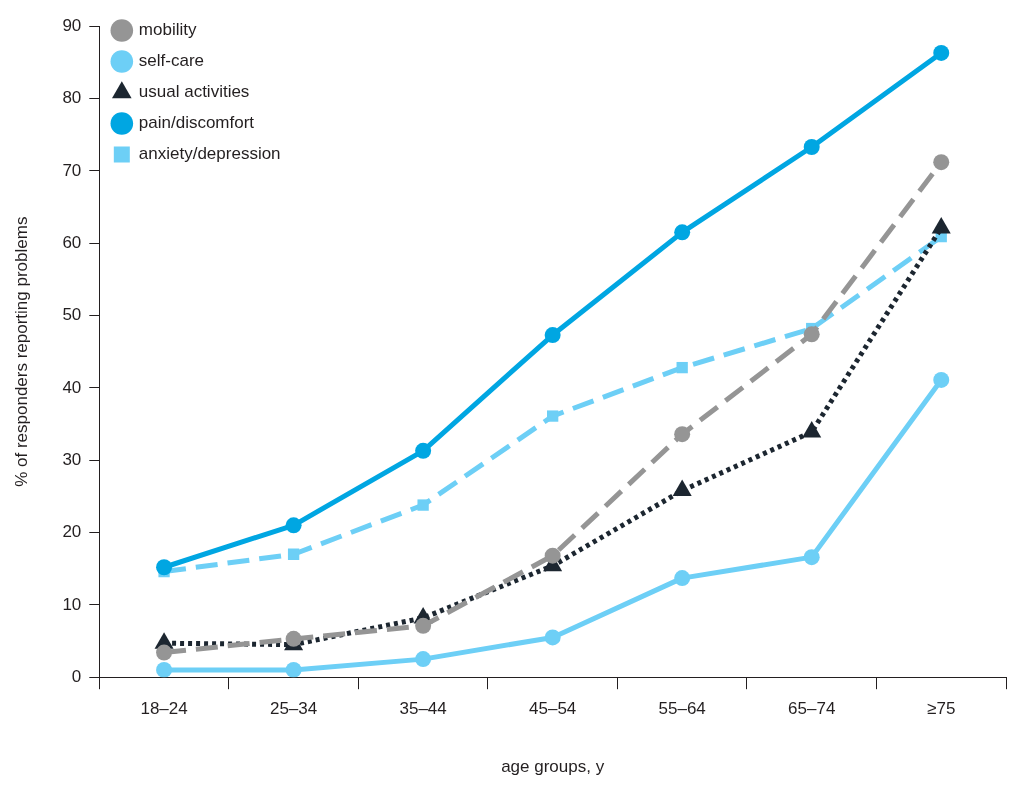  I want to click on y-tick-label: 10, so click(72, 604).